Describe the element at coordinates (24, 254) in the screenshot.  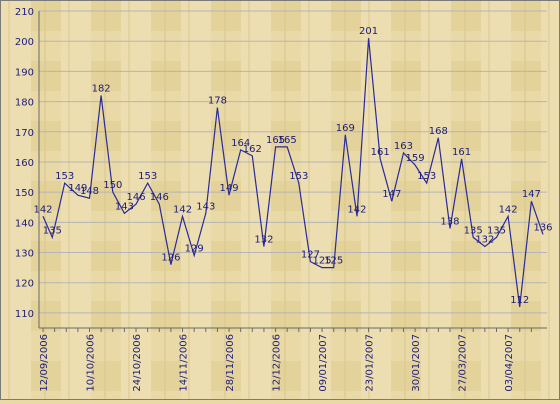
I see `y-tick-label: 130` at that location.